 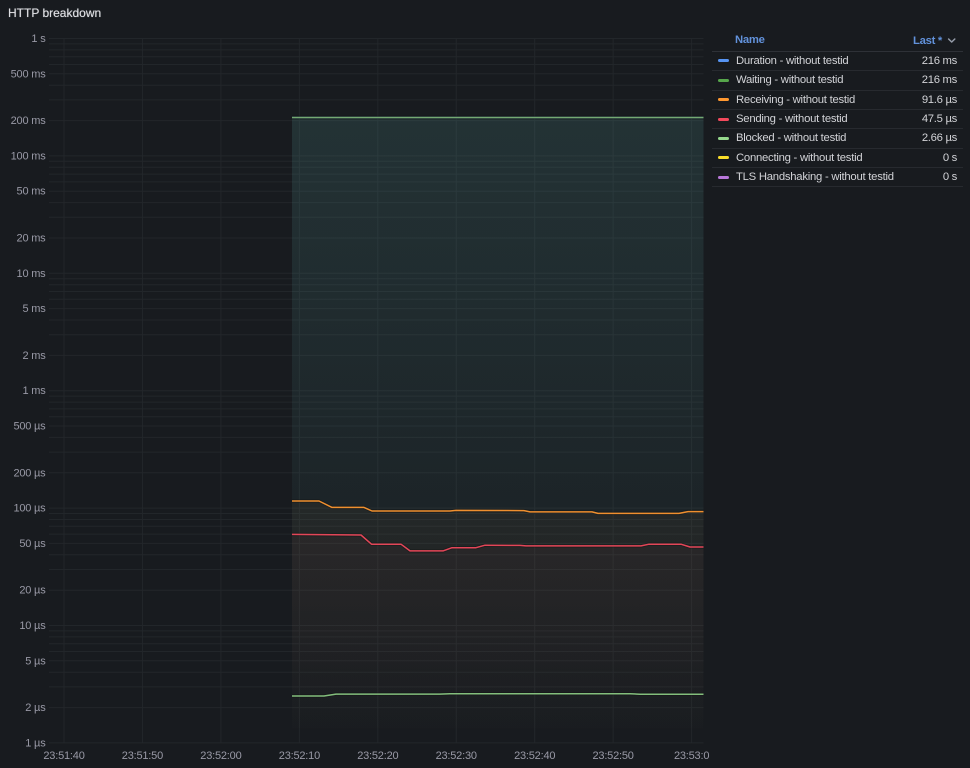 What do you see at coordinates (35, 743) in the screenshot?
I see `svg-text: 1 µs` at bounding box center [35, 743].